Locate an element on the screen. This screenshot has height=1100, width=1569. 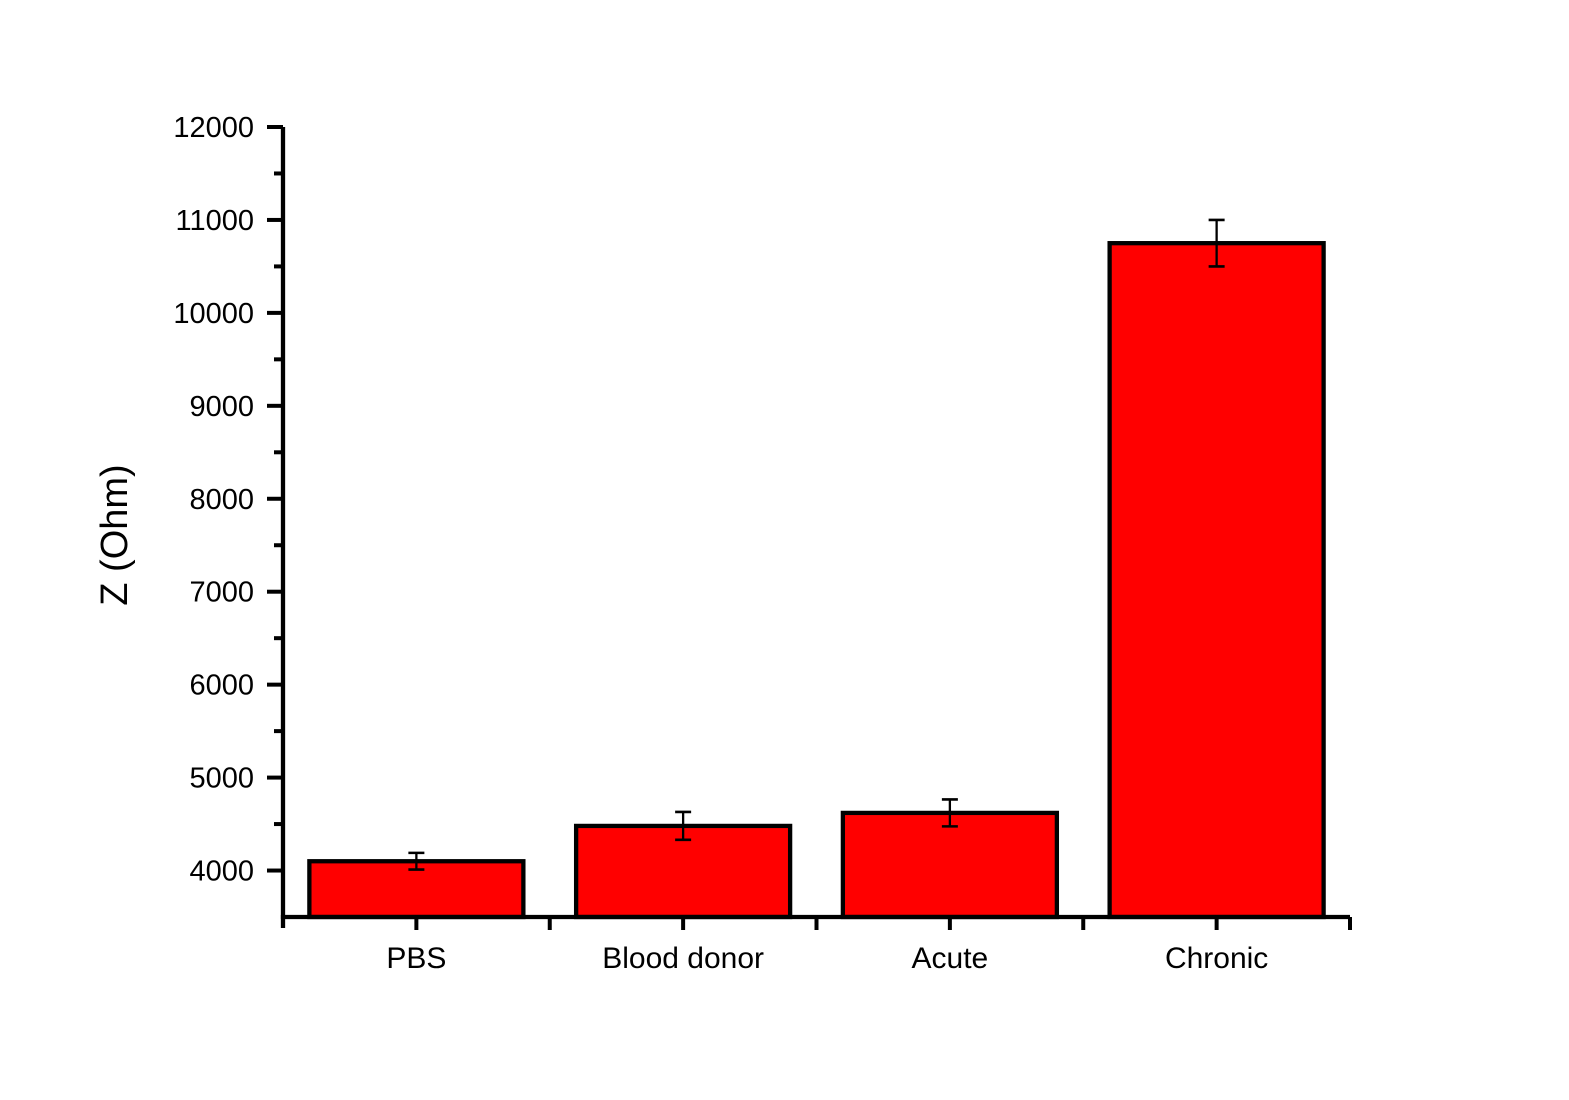
x-category-label-chronic: Chronic is located at coordinates (1216, 958).